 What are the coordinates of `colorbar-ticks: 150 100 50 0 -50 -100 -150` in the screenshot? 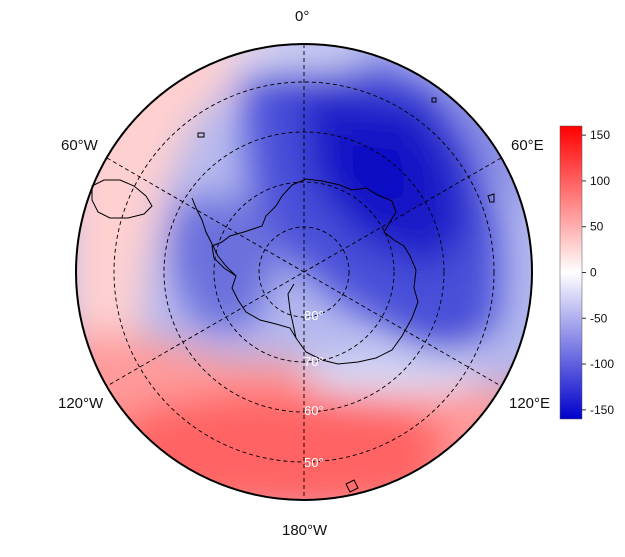 It's located at (598, 272).